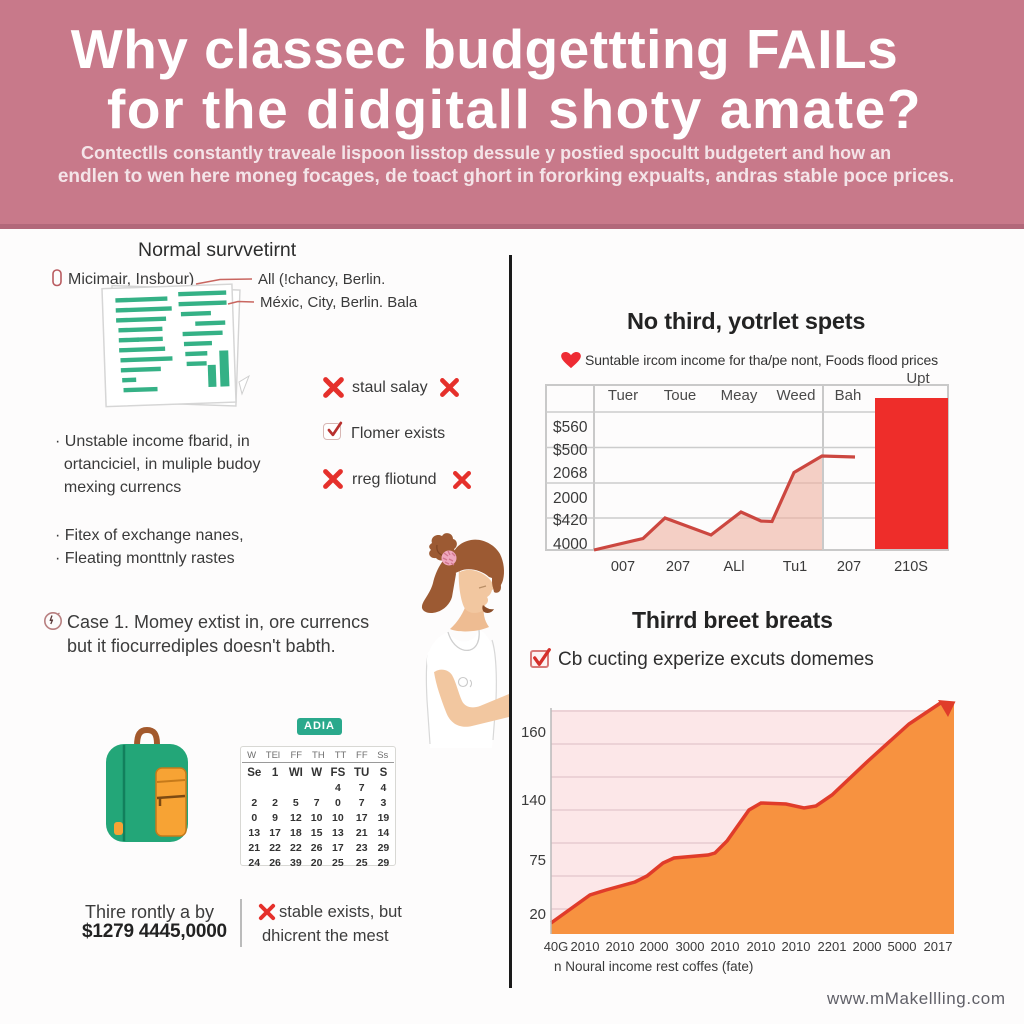 Image resolution: width=1024 pixels, height=1024 pixels. What do you see at coordinates (902, 946) in the screenshot?
I see `svg-text: 5000` at bounding box center [902, 946].